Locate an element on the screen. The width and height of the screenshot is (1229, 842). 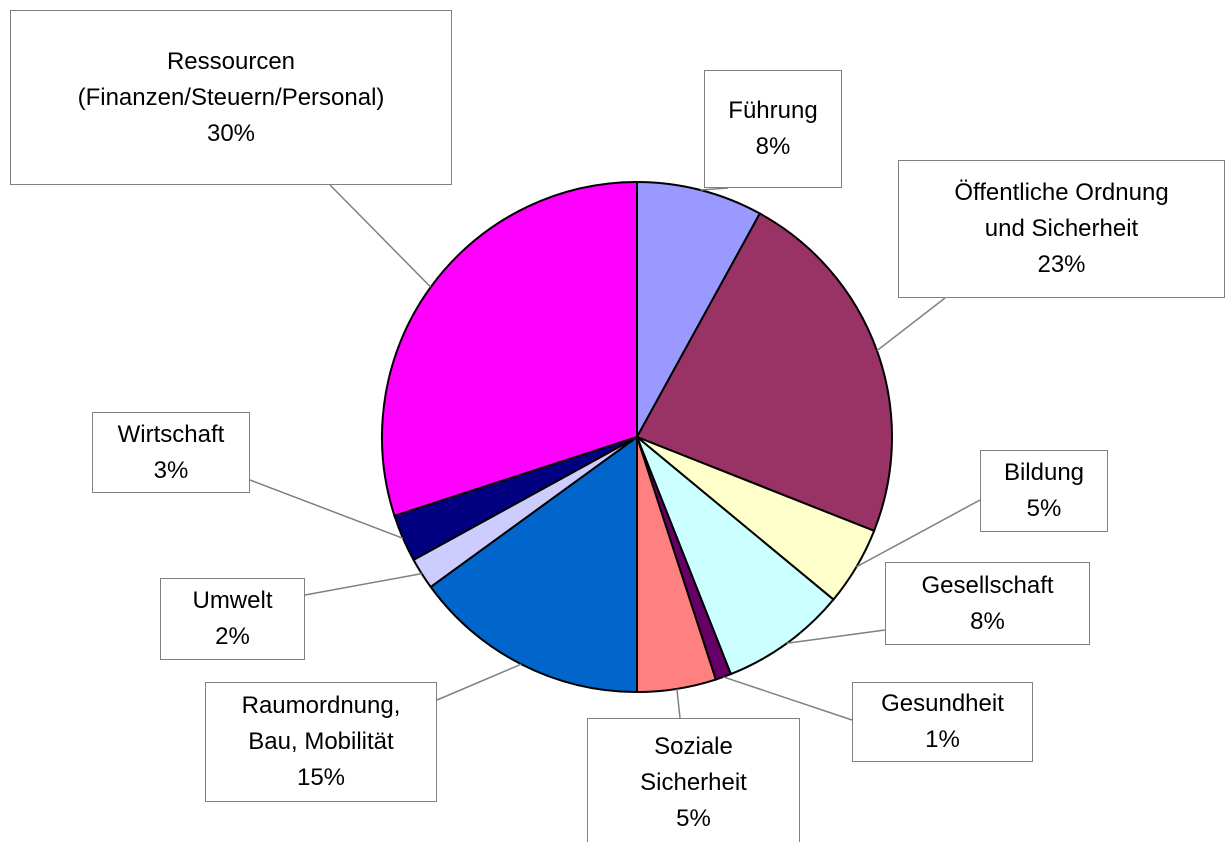
data-label-box: Gesellschaft 8% is located at coordinates (987, 603).